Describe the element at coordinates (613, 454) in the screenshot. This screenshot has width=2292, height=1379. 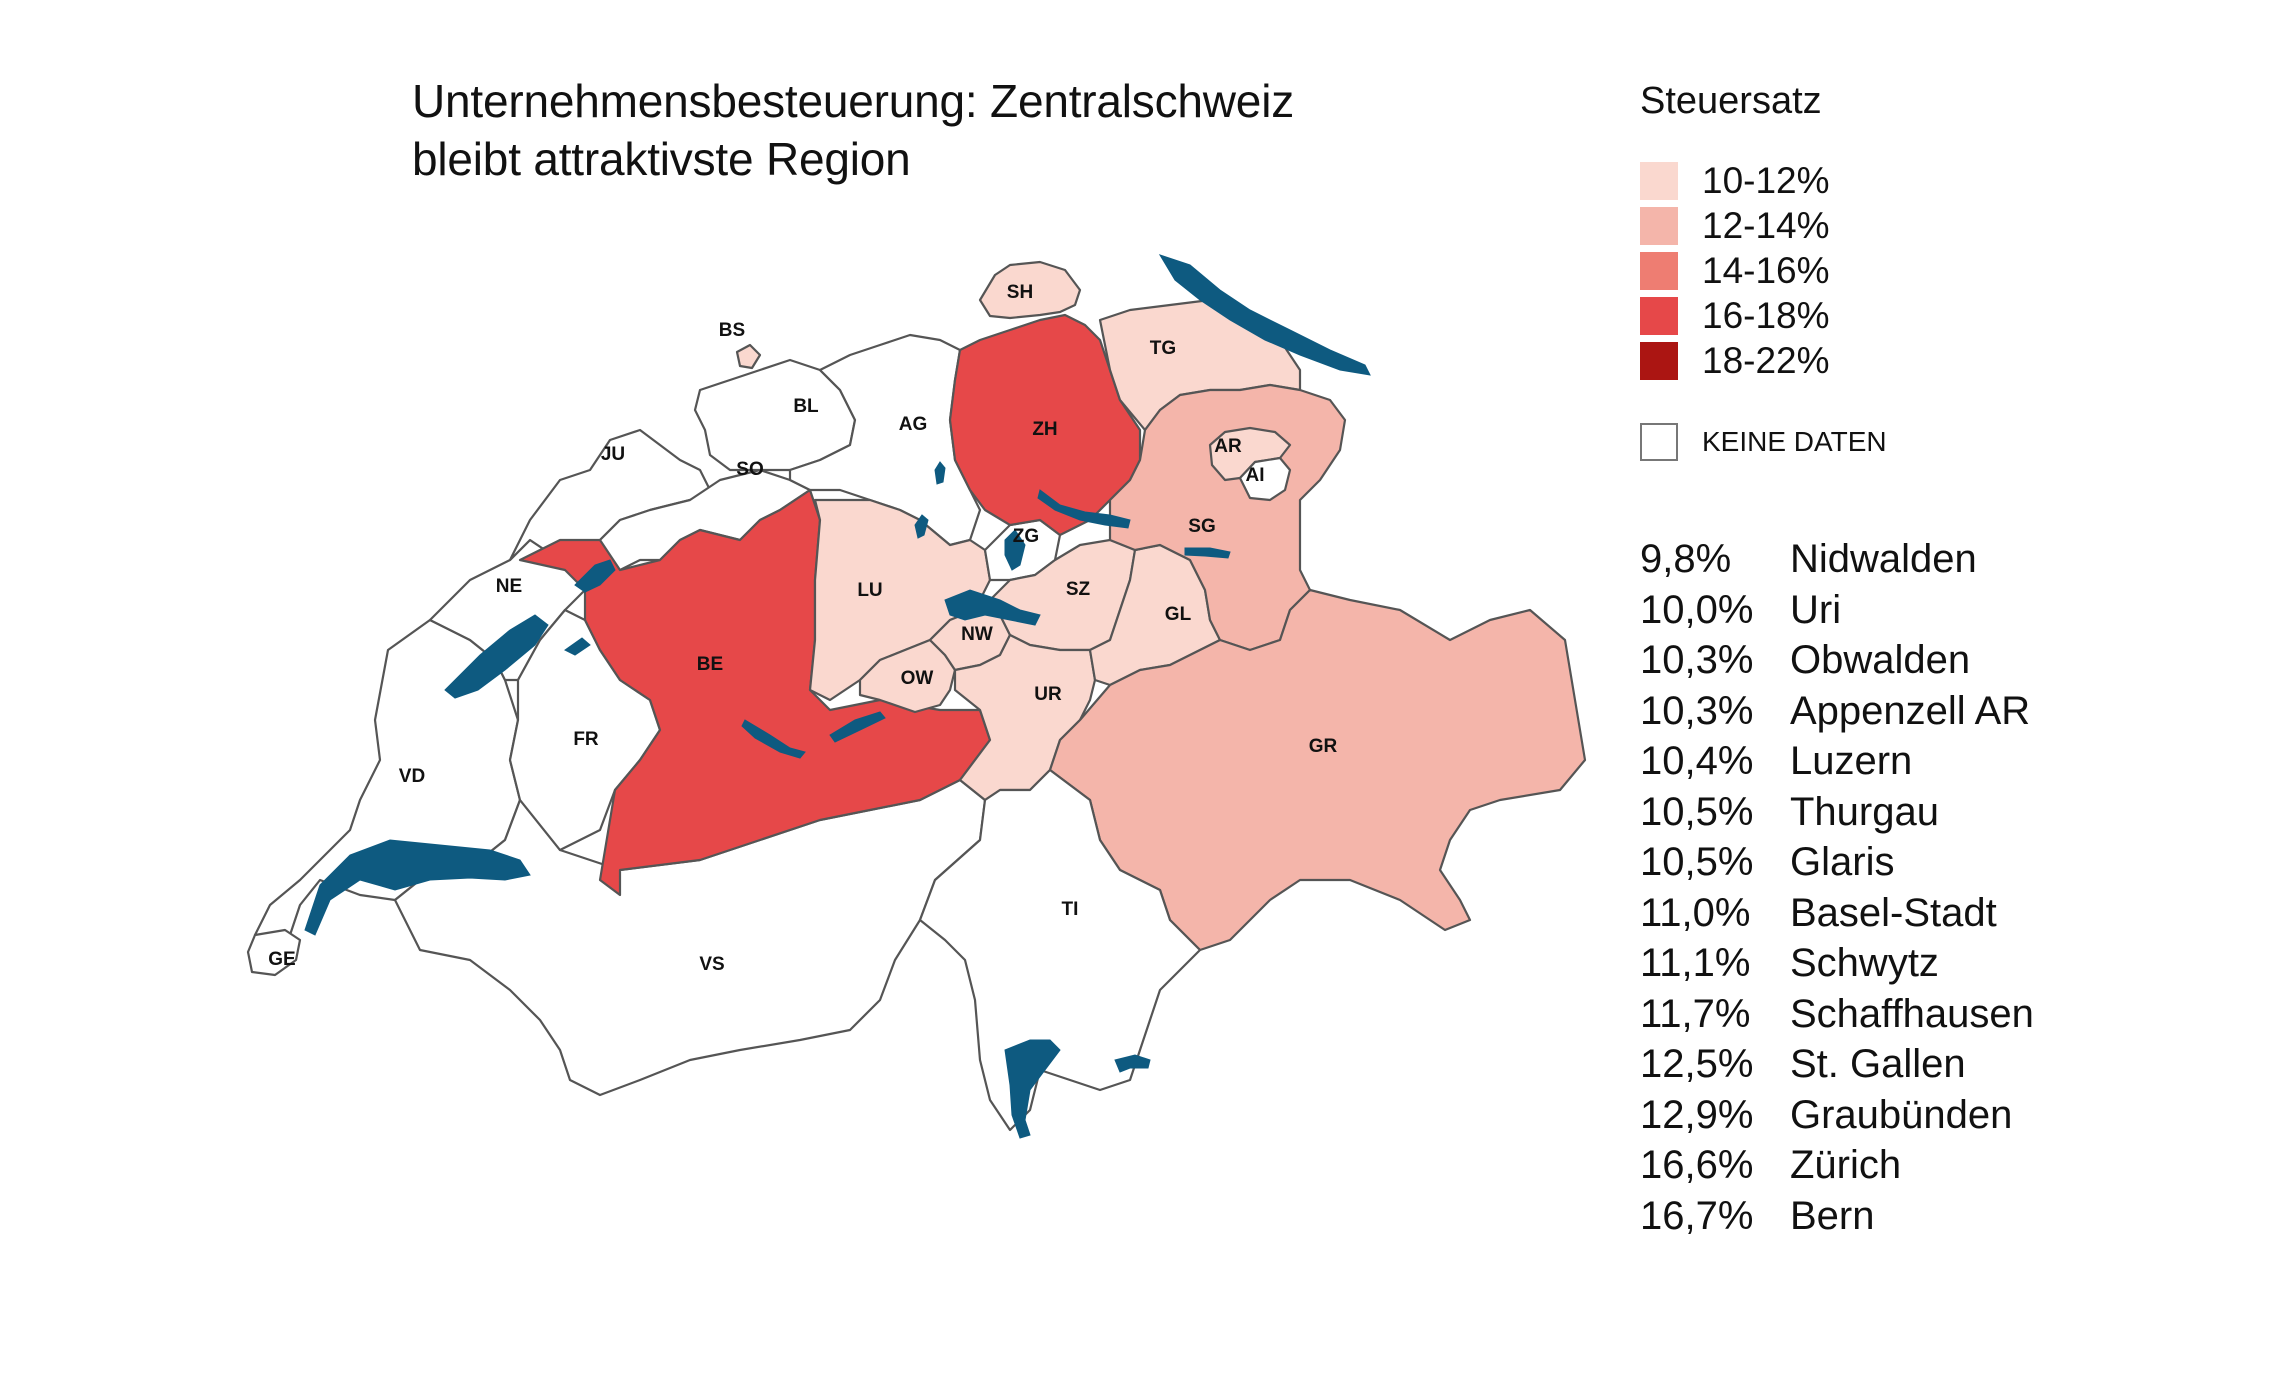
I see `canton-label-JU: JU` at that location.